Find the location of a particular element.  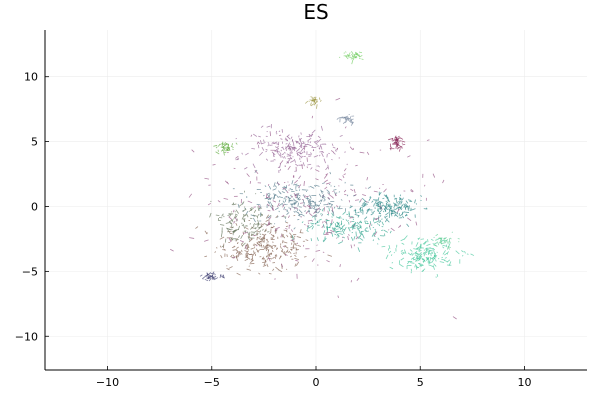

y-tick-label: 5 is located at coordinates (34, 142).